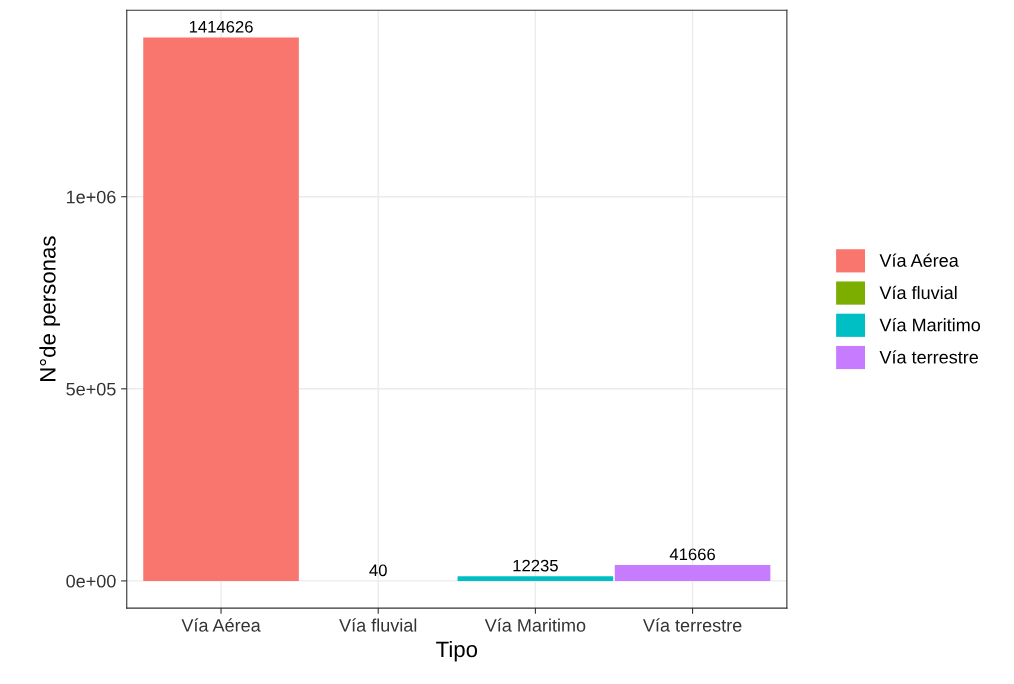 This screenshot has width=1014, height=684. Describe the element at coordinates (91, 581) in the screenshot. I see `y-tick-label: 0e+00` at that location.